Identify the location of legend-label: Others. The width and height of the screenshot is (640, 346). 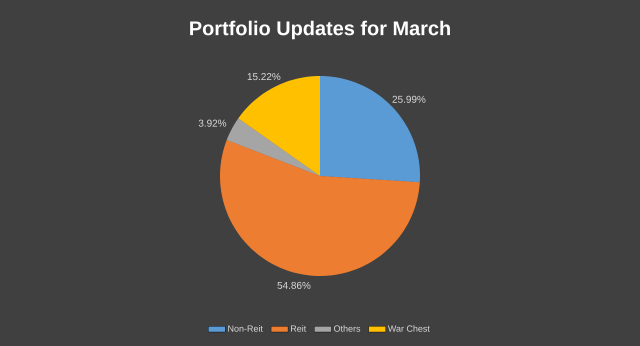
(347, 328).